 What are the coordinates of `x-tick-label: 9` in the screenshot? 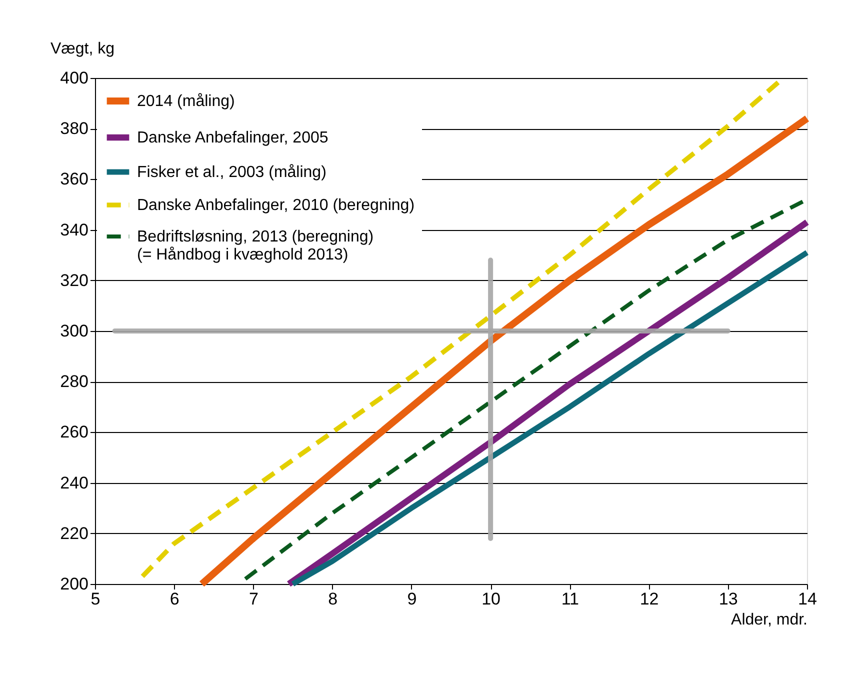 It's located at (412, 599).